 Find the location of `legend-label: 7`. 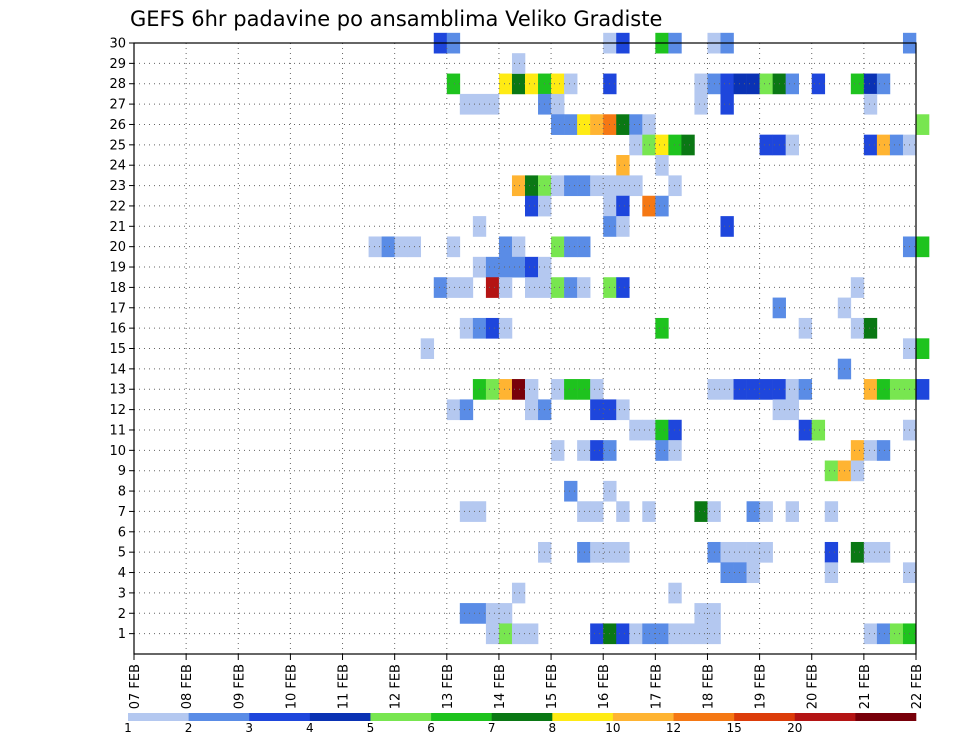

legend-label: 7 is located at coordinates (492, 728).